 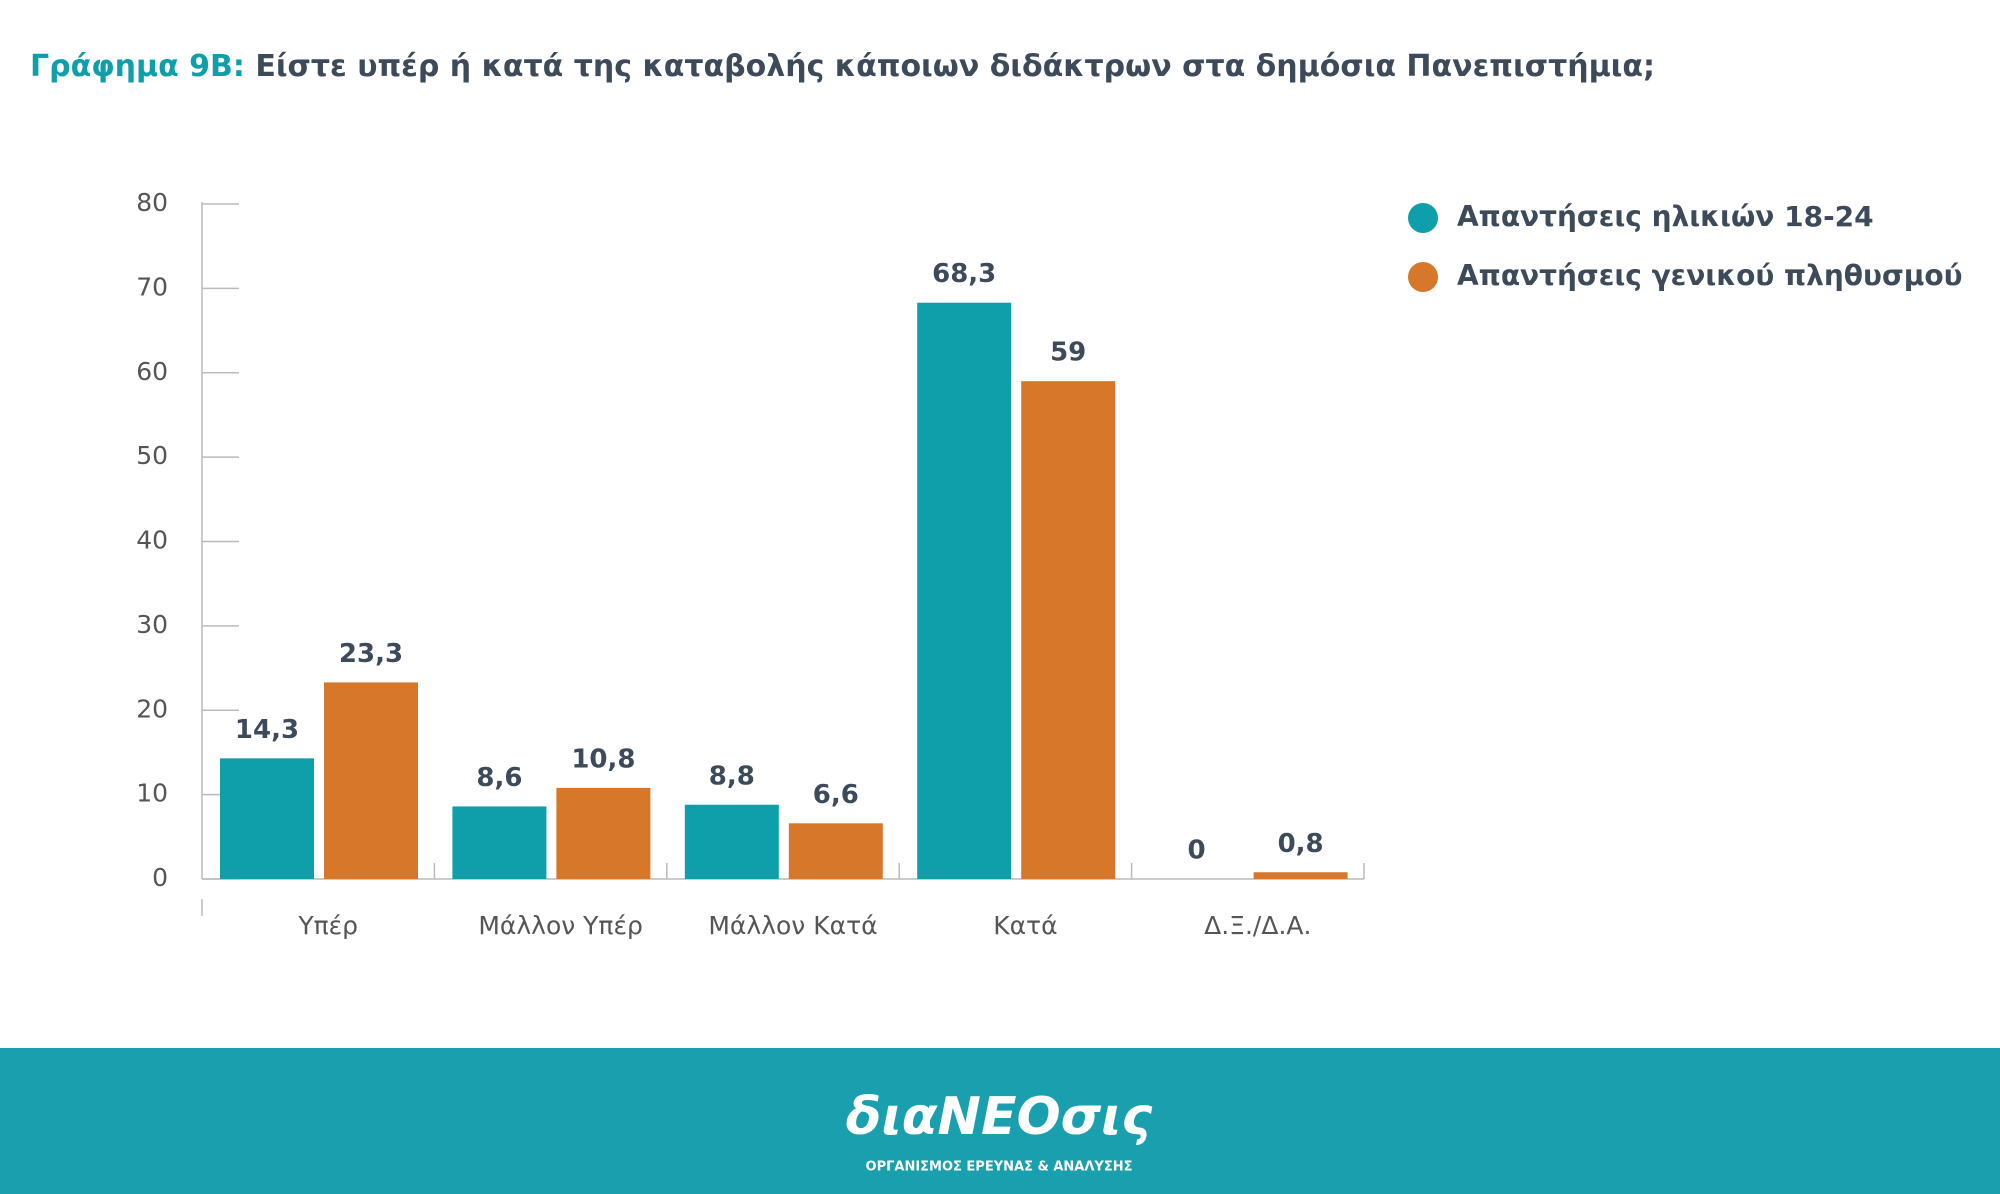 I want to click on value-label: 68,3, so click(x=964, y=274).